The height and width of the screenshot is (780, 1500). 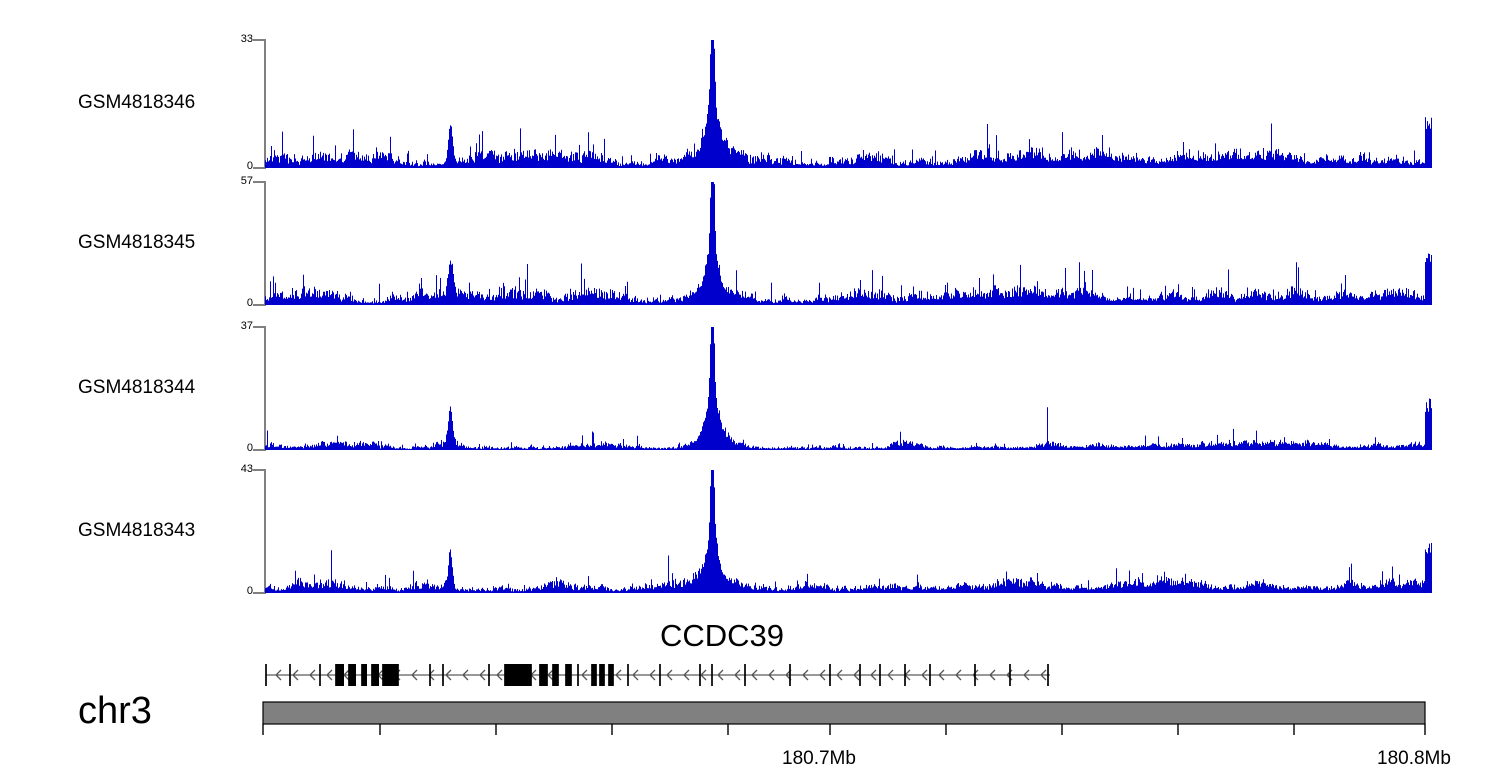 What do you see at coordinates (249, 303) in the screenshot?
I see `axis-zero-gsm4818345: 0` at bounding box center [249, 303].